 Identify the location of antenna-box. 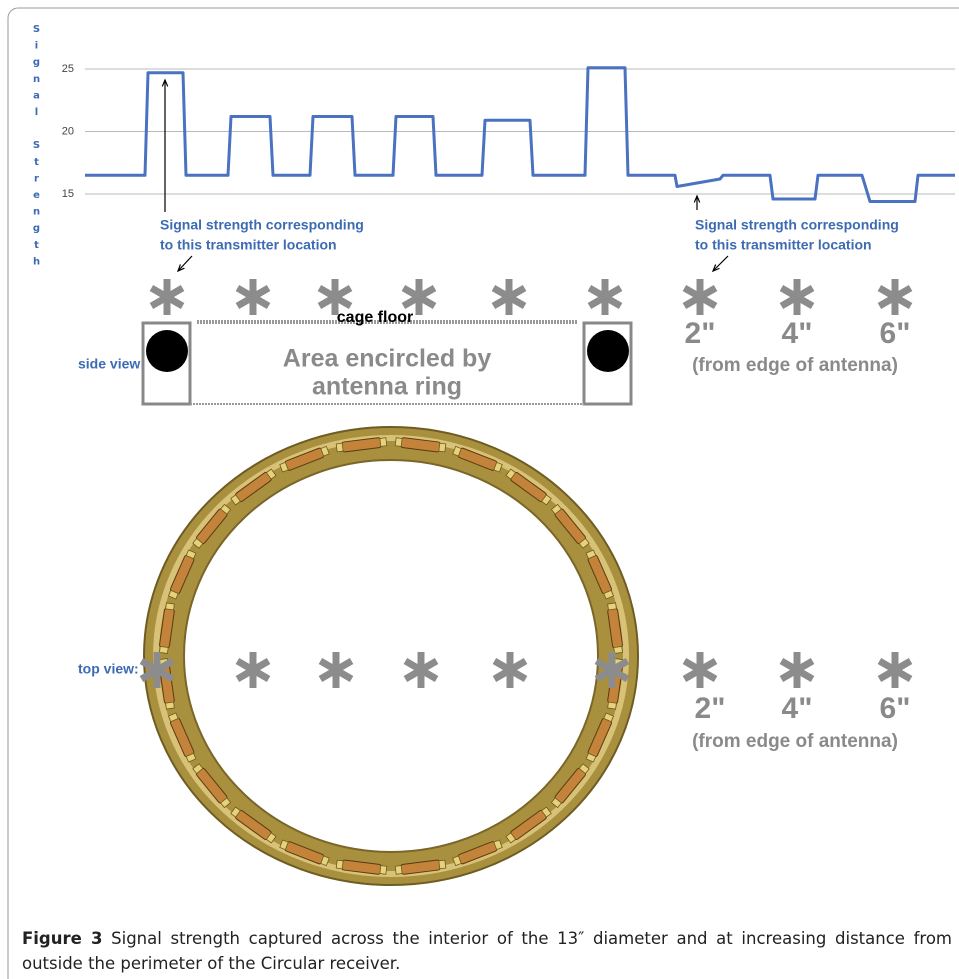
(166, 363).